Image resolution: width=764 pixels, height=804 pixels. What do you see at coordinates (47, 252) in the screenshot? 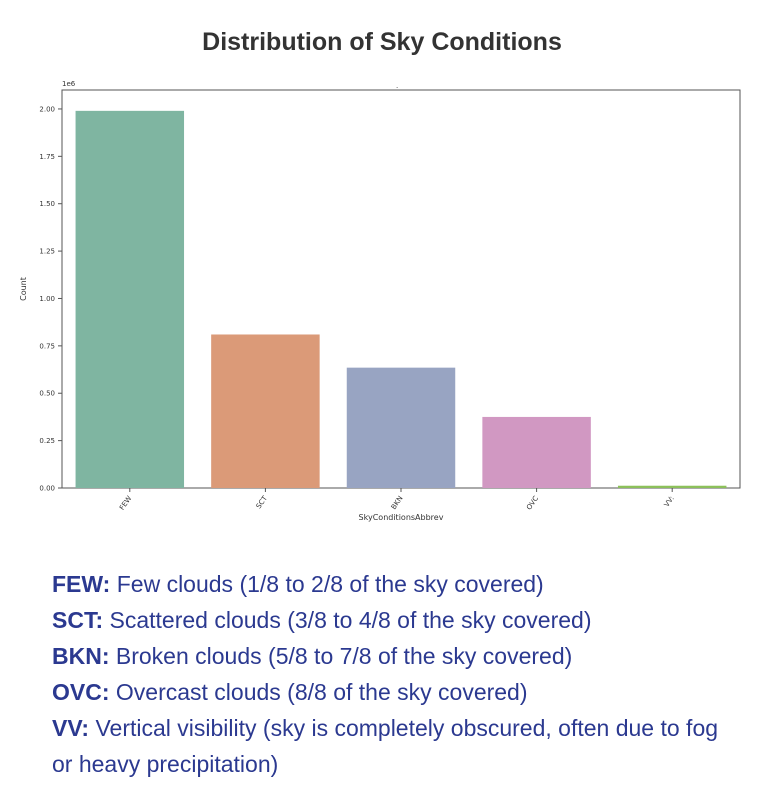
I see `y-tick-label: 1.25` at bounding box center [47, 252].